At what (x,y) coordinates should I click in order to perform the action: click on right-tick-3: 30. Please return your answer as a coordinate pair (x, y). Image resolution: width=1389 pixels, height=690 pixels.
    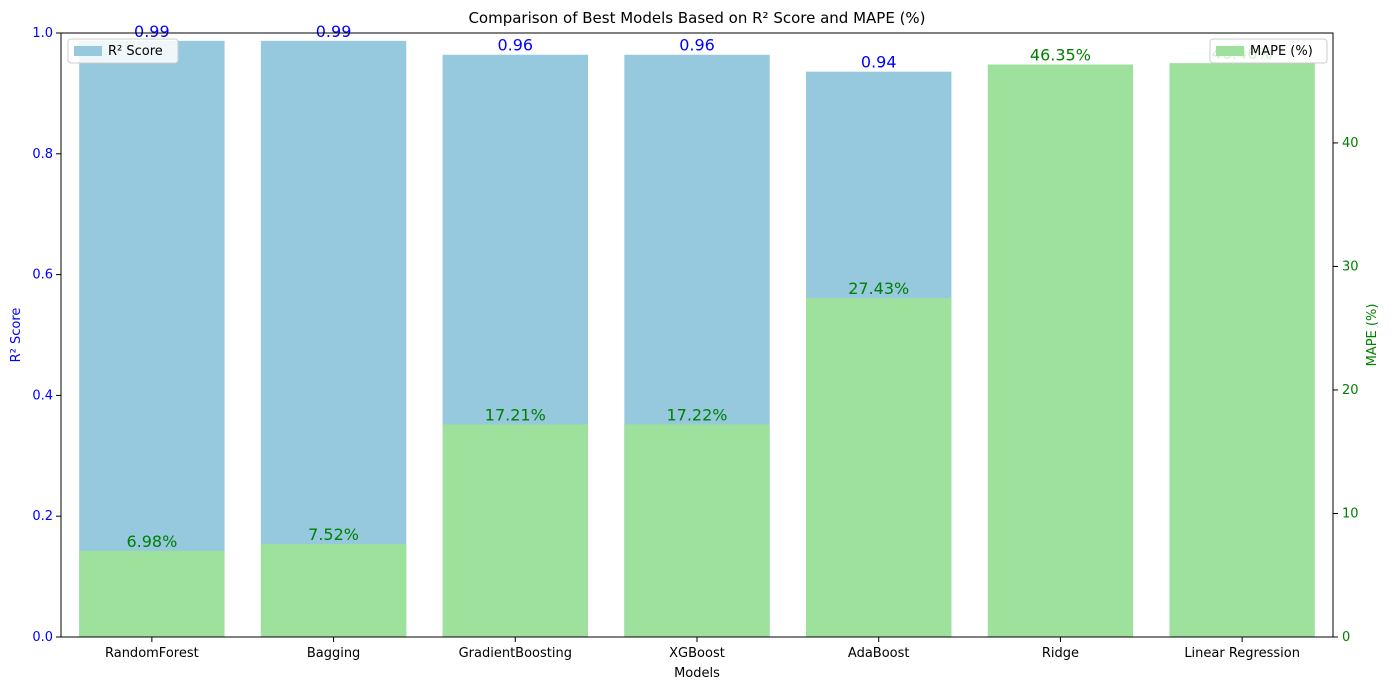
    Looking at the image, I should click on (1350, 266).